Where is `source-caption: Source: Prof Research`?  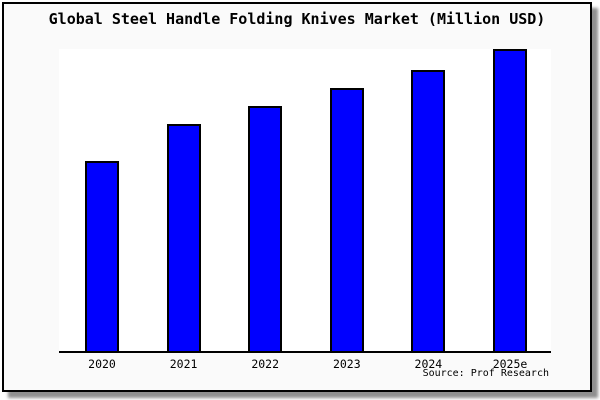 source-caption: Source: Prof Research is located at coordinates (485, 373).